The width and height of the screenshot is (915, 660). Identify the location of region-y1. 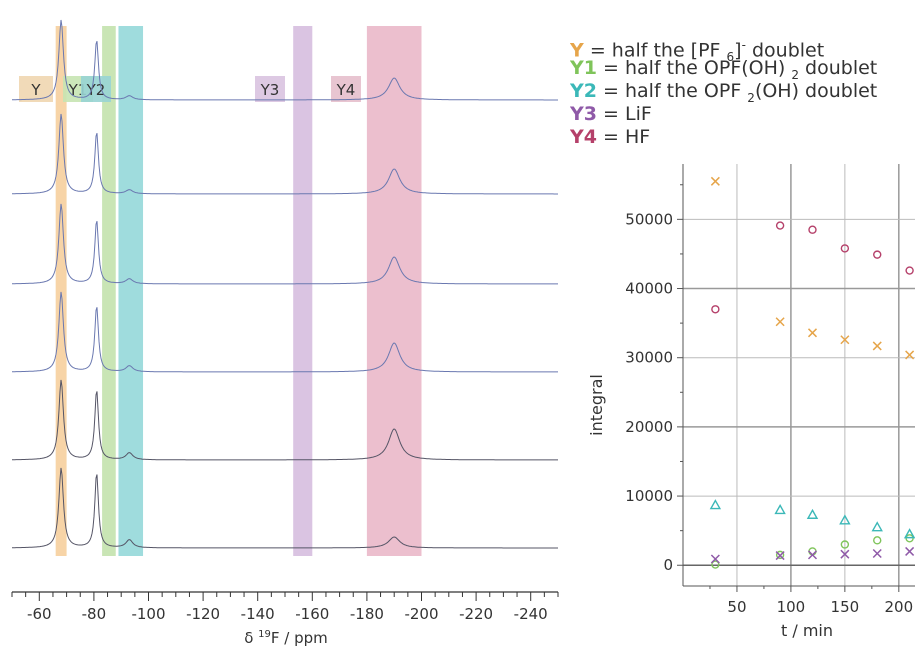
(109, 291).